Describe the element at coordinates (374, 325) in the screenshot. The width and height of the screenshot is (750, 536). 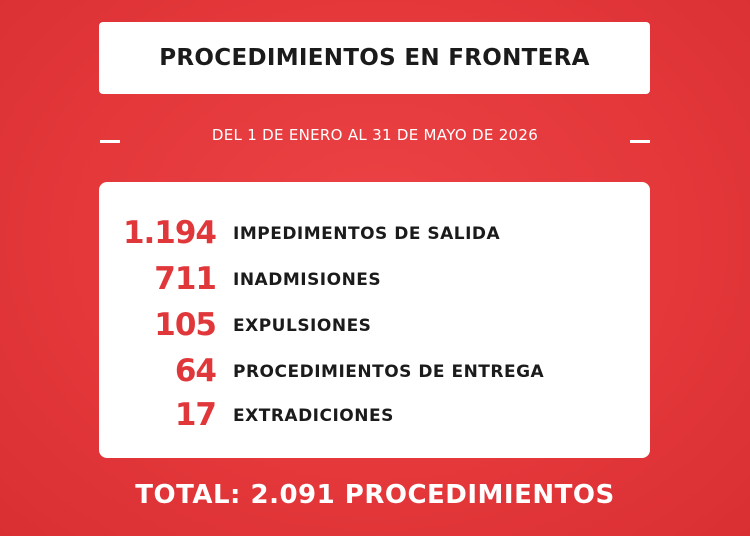
I see `item-row: 105 EXPULSIONES` at that location.